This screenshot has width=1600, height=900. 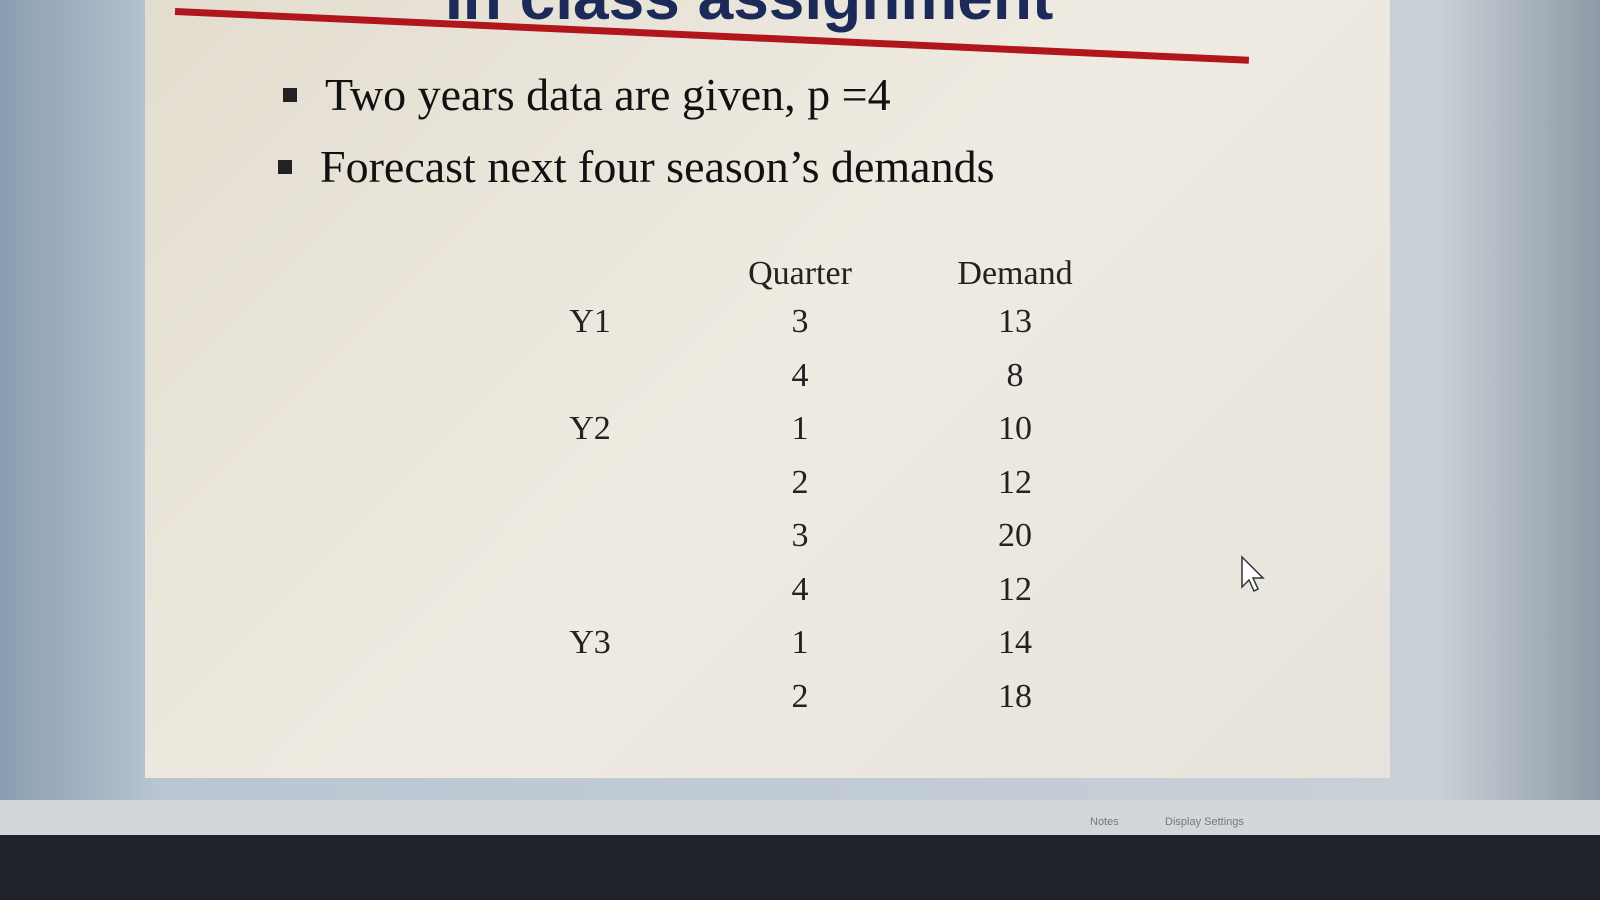 What do you see at coordinates (590, 642) in the screenshot?
I see `year-label: Y3` at bounding box center [590, 642].